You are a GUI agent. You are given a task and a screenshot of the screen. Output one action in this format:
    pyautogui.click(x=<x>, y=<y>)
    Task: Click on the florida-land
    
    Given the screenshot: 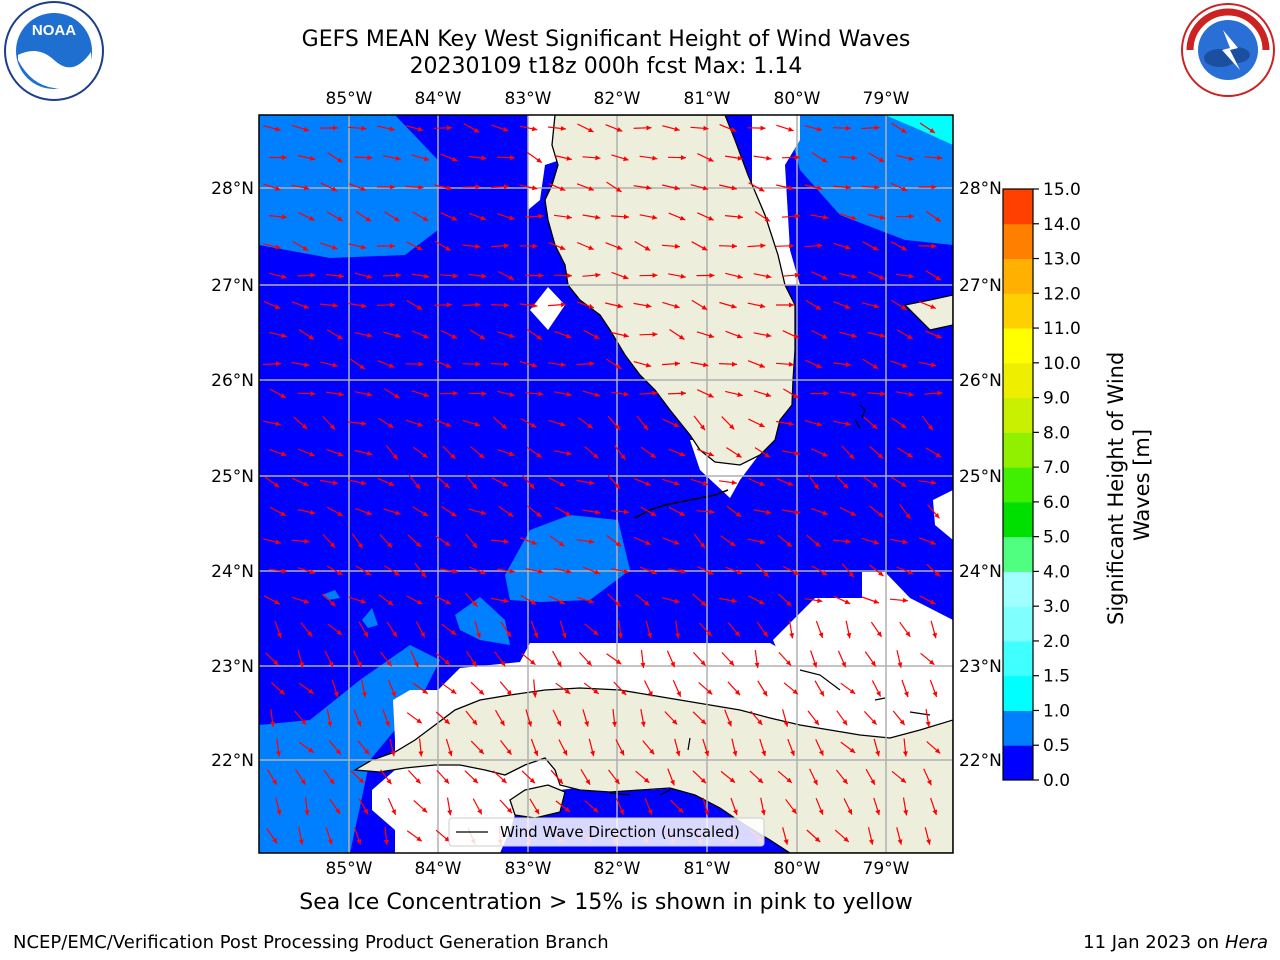 What is the action you would take?
    pyautogui.click(x=670, y=290)
    